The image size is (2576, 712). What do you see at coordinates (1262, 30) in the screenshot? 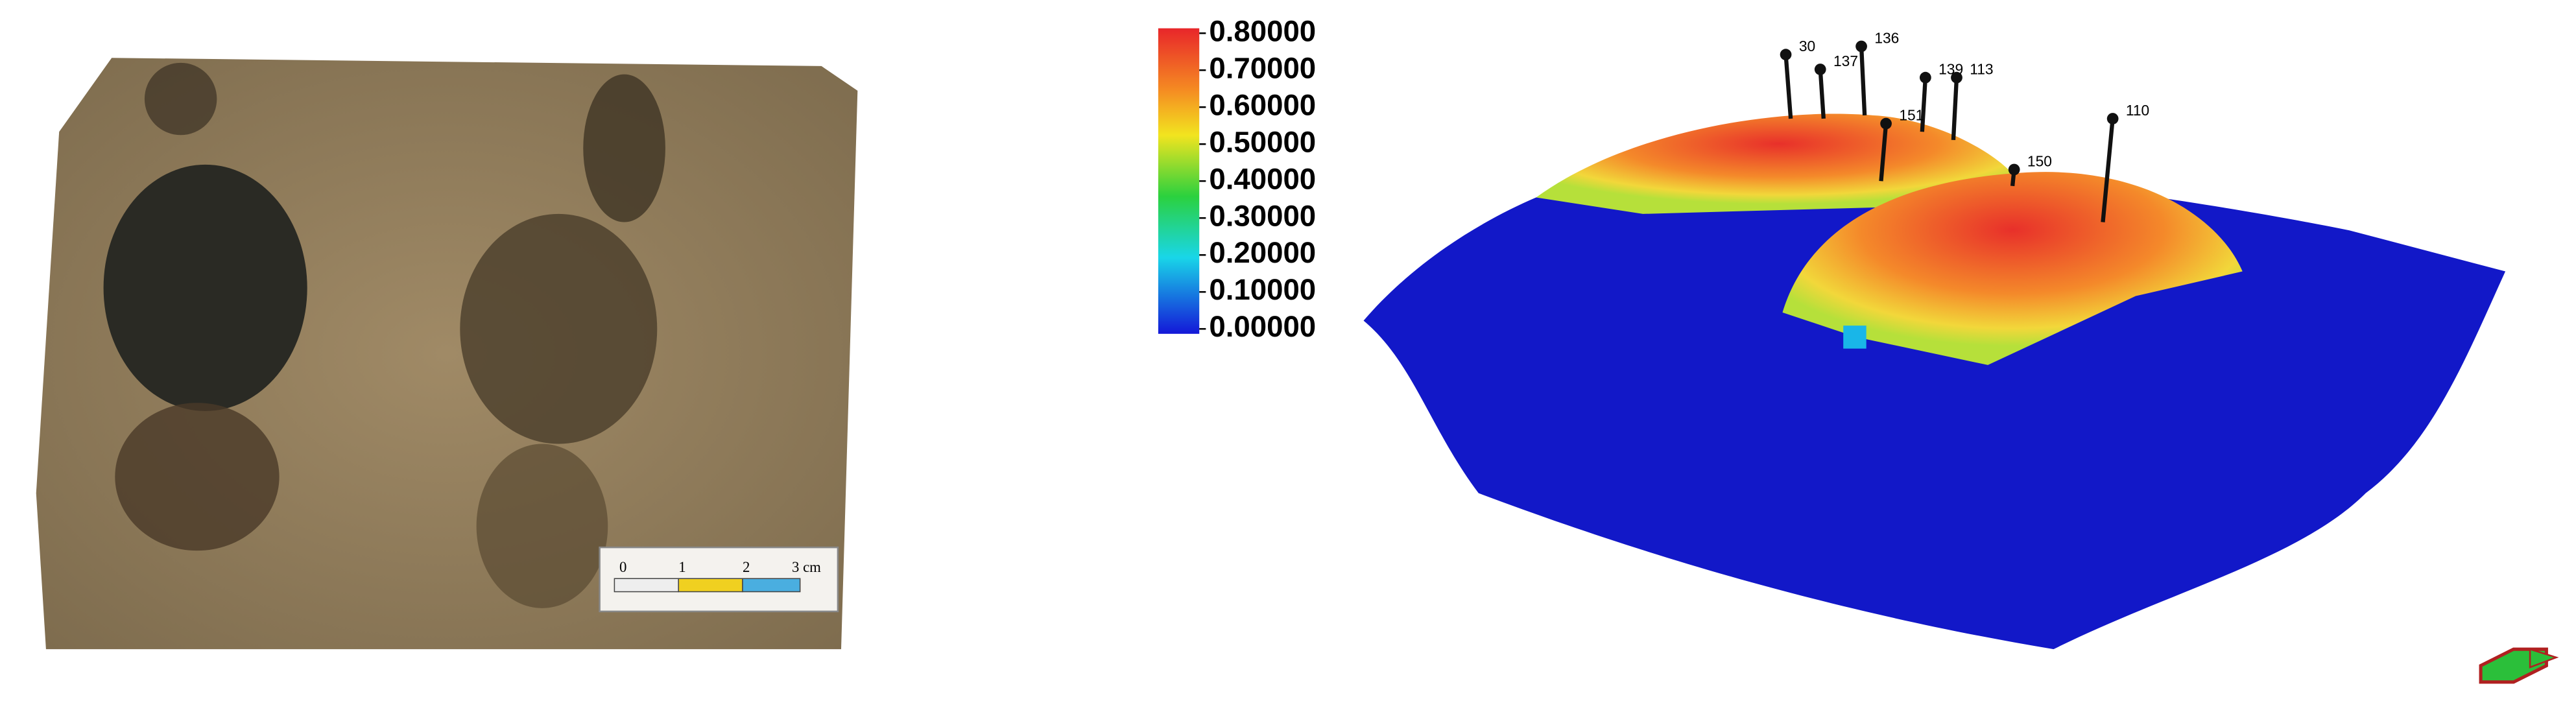
I see `colorbar-label: 0.80000` at bounding box center [1262, 30].